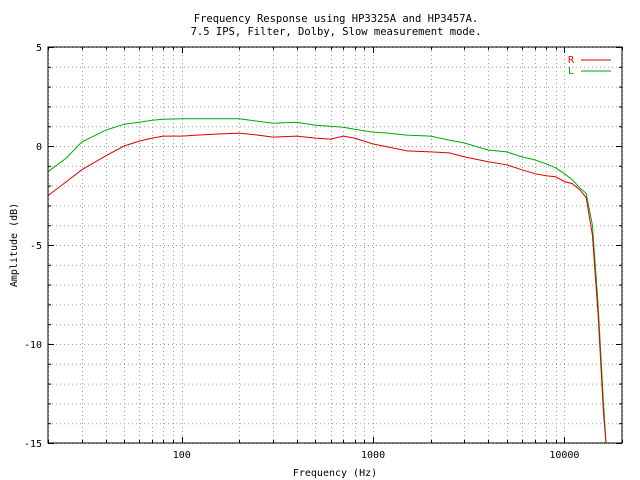  What do you see at coordinates (39, 48) in the screenshot?
I see `y-tick-label: 5` at bounding box center [39, 48].